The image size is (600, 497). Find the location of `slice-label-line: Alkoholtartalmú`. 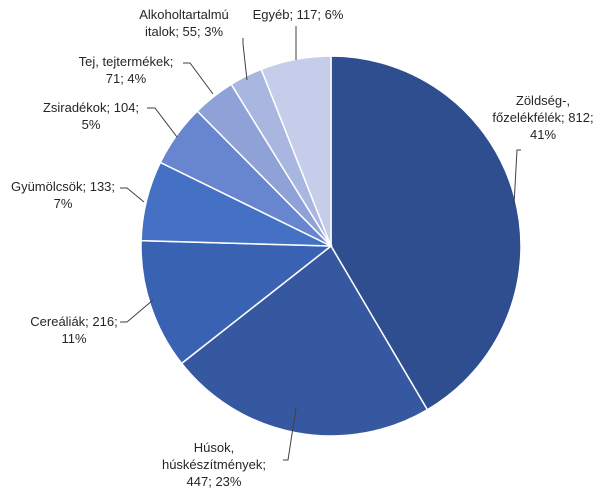

slice-label-line: Alkoholtartalmú is located at coordinates (184, 14).